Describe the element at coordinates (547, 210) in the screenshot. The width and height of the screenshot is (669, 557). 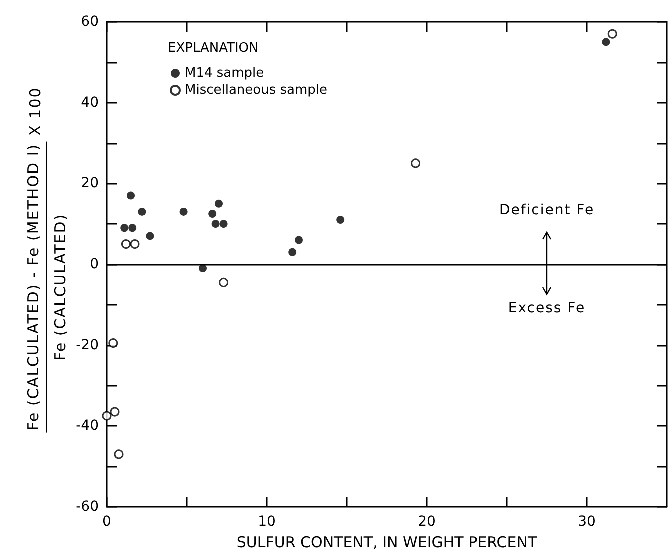
I see `annotation: Deficient Fe` at that location.